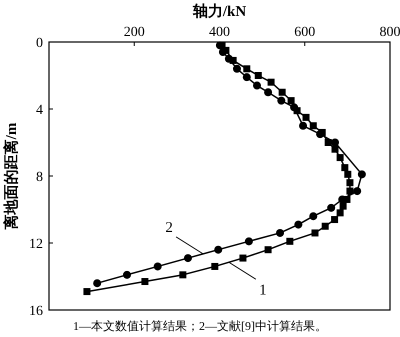  What do you see at coordinates (219, 11) in the screenshot?
I see `x-axis-title: 轴力/kN` at bounding box center [219, 11].